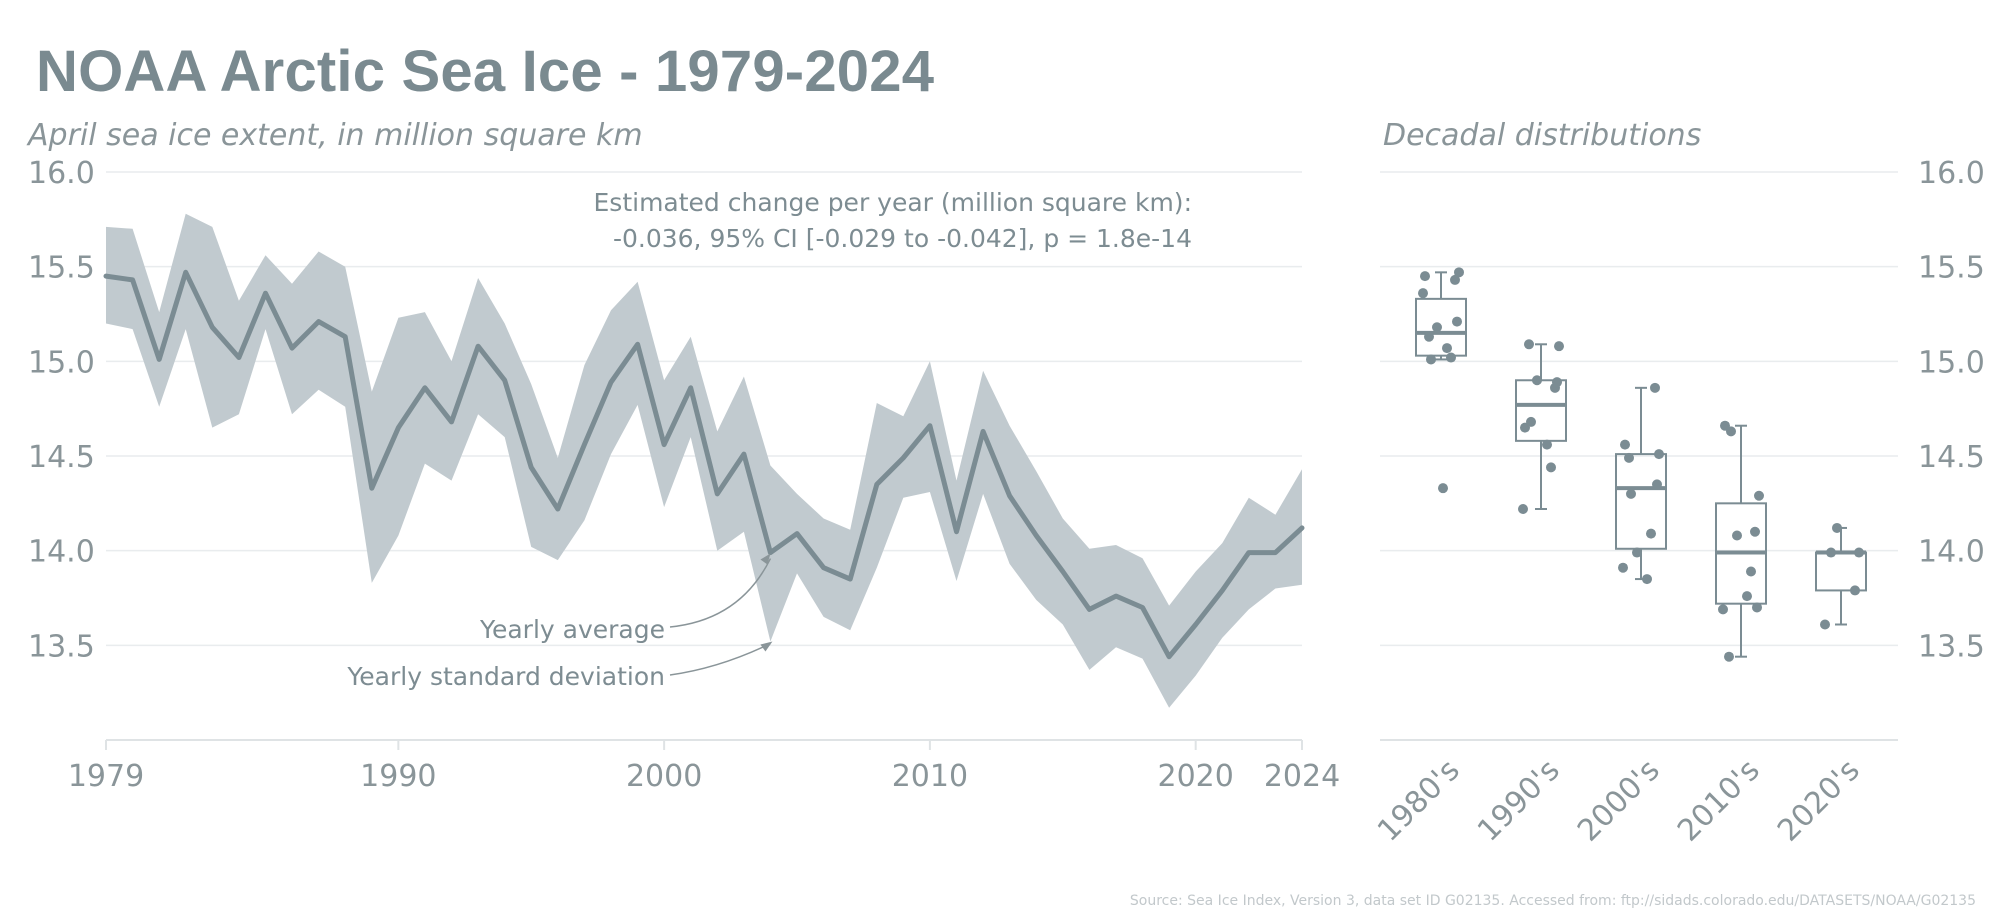 This screenshot has width=2000, height=917. I want to click on y-tick-label-right: 15.5, so click(1951, 268).